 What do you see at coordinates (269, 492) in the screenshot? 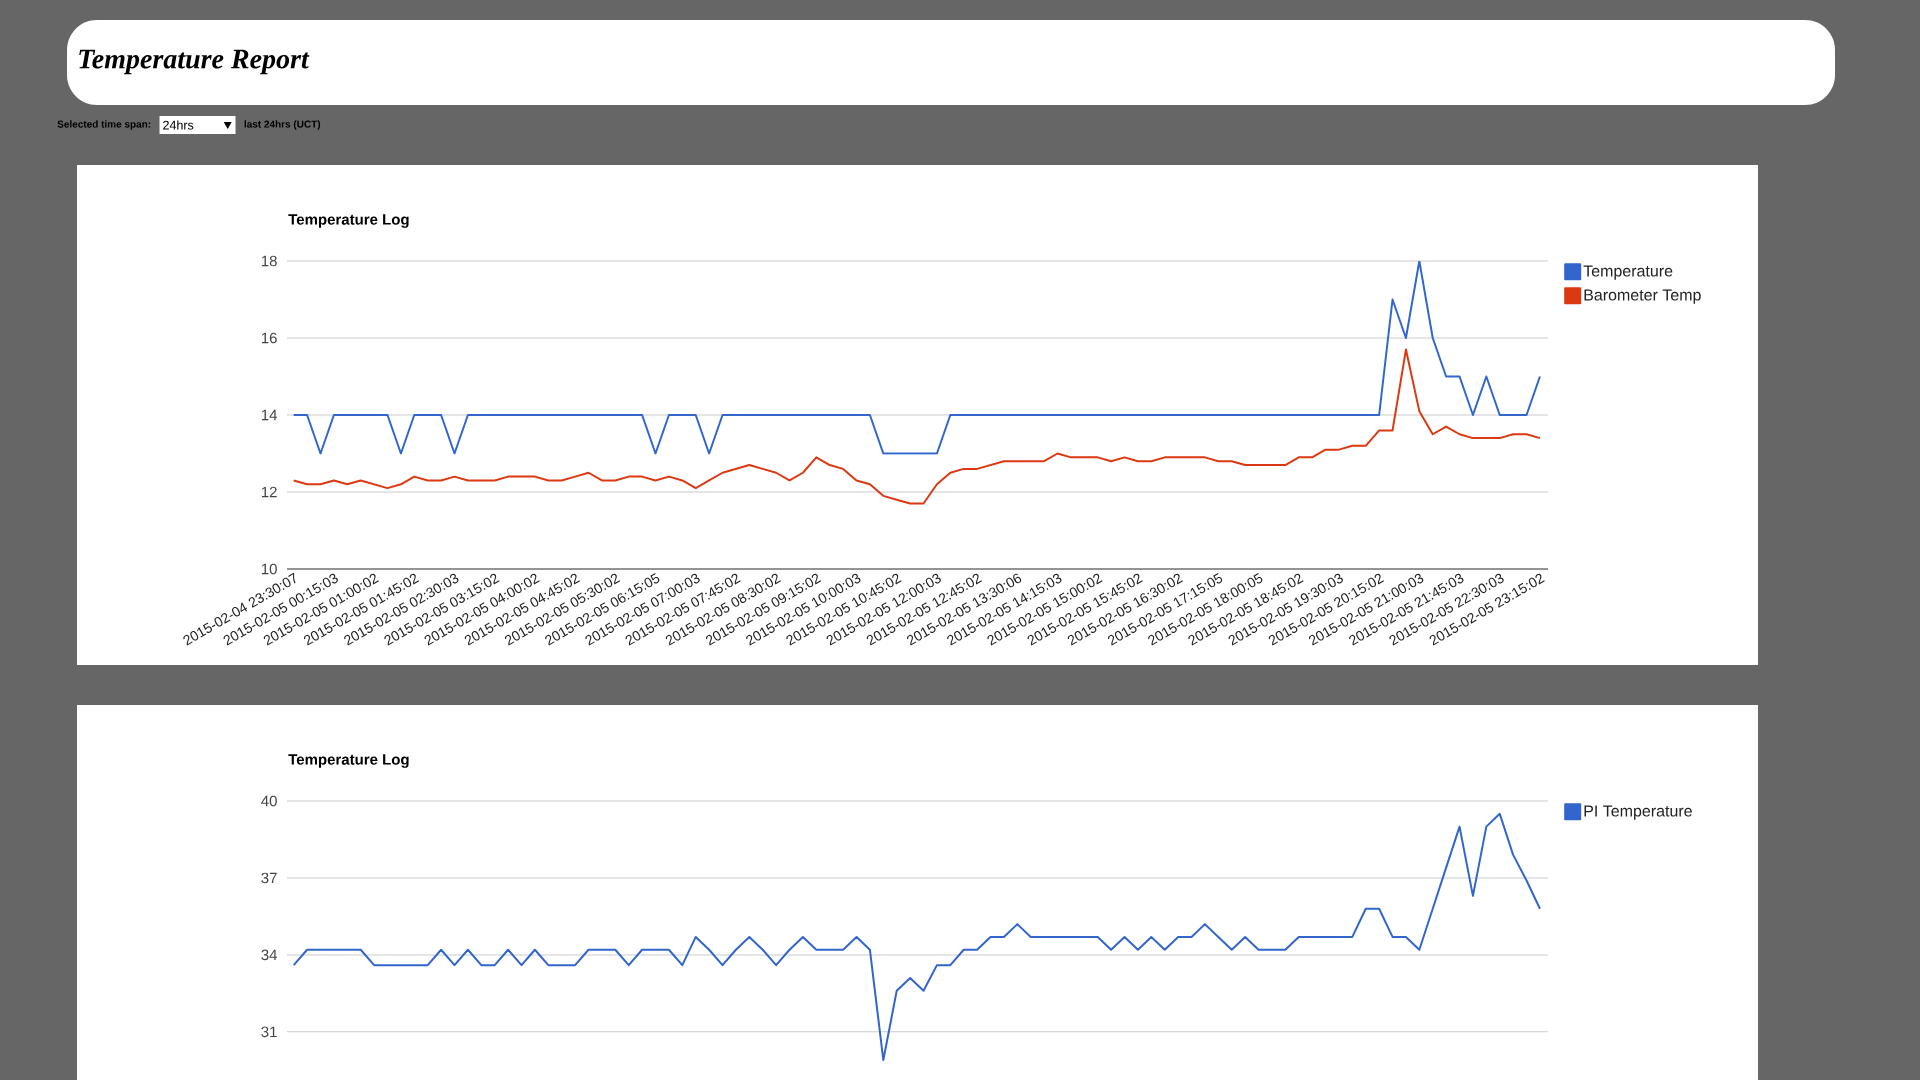
I see `y-tick-label: 12` at bounding box center [269, 492].